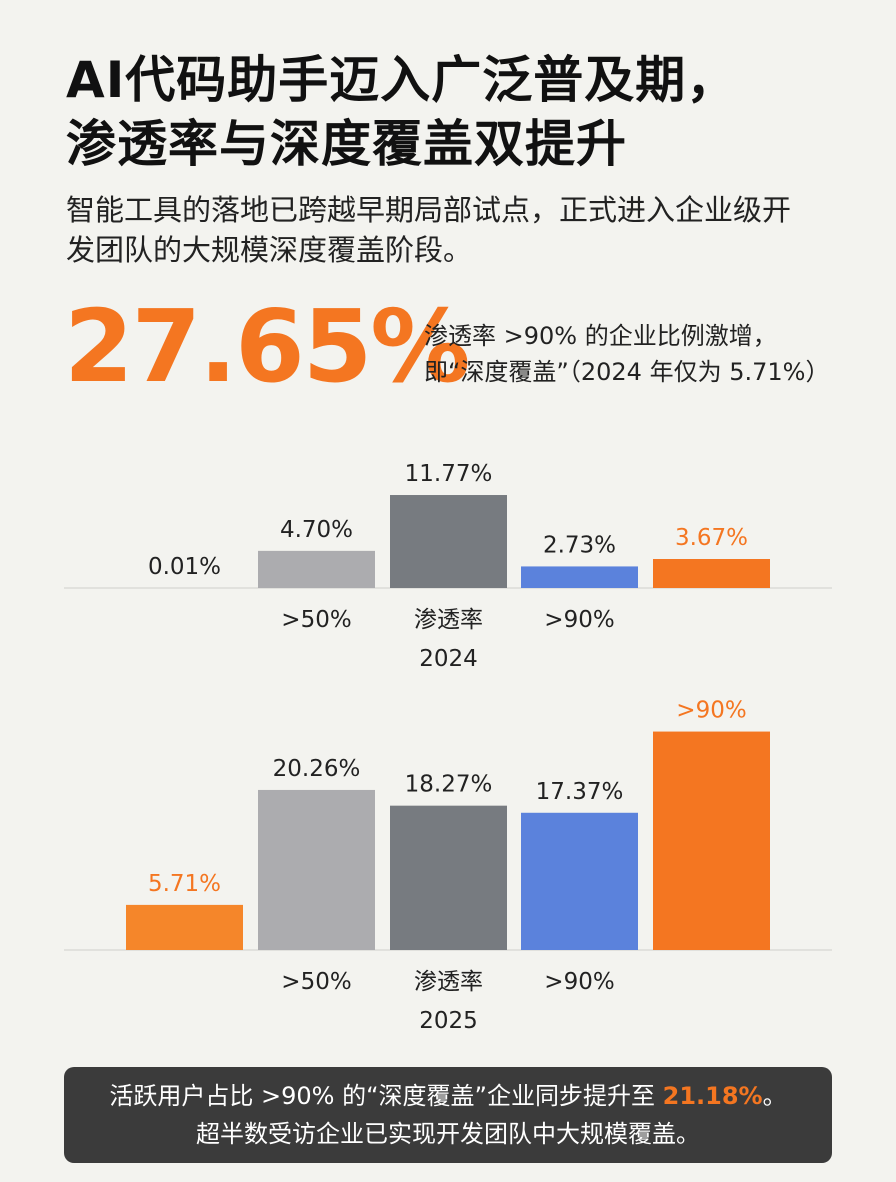 This screenshot has height=1182, width=896. What do you see at coordinates (346, 144) in the screenshot?
I see `title-line-2: 渗透率与深度覆盖双提升` at bounding box center [346, 144].